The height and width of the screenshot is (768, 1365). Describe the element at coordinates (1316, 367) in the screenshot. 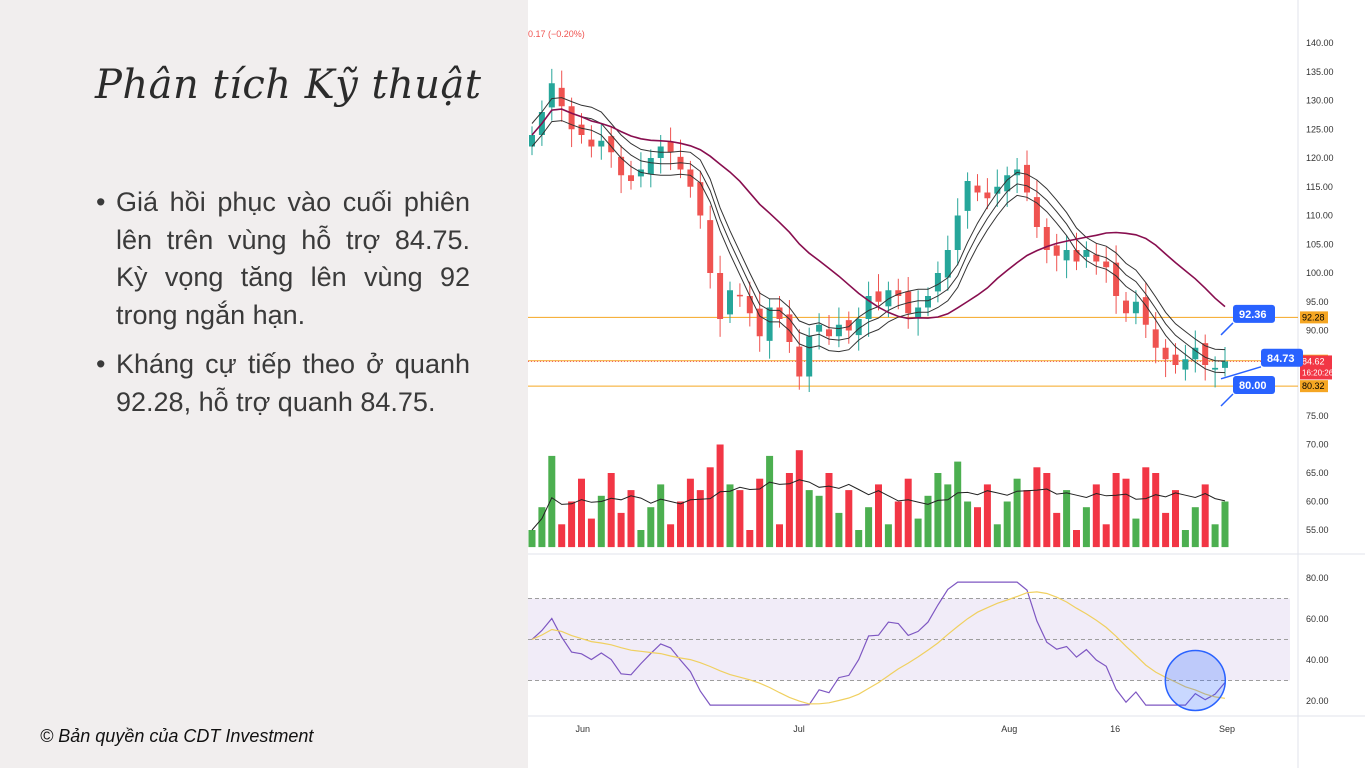

I see `current-price-tag` at that location.